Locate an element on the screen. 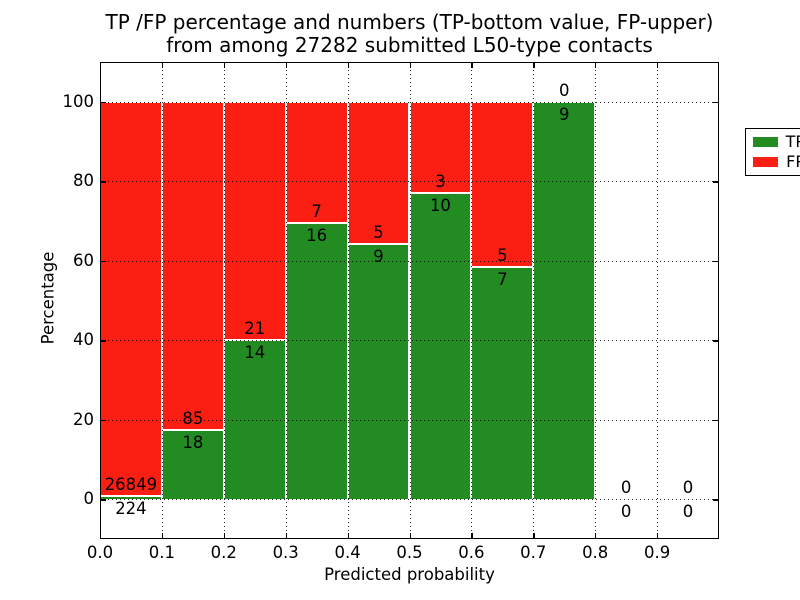 The image size is (800, 600). fp-count-label: 7 is located at coordinates (316, 211).